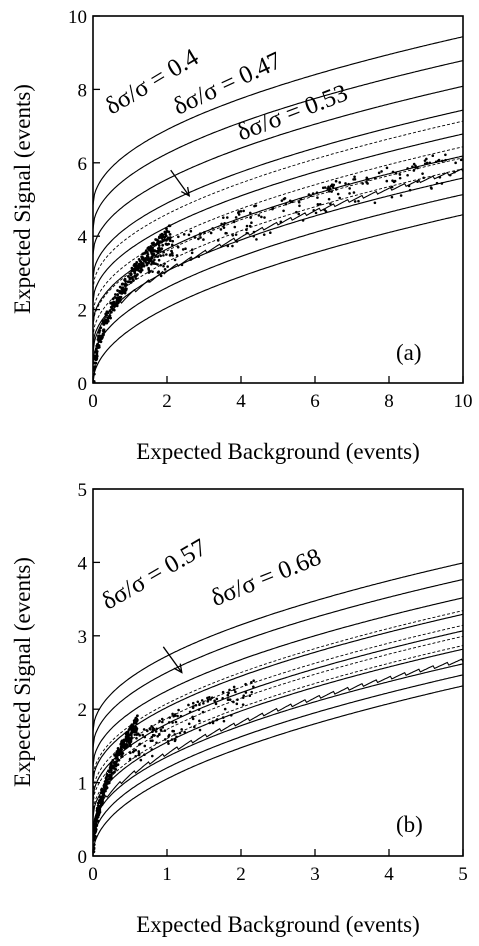  What do you see at coordinates (463, 401) in the screenshot?
I see `x-tick-label: 10` at bounding box center [463, 401].